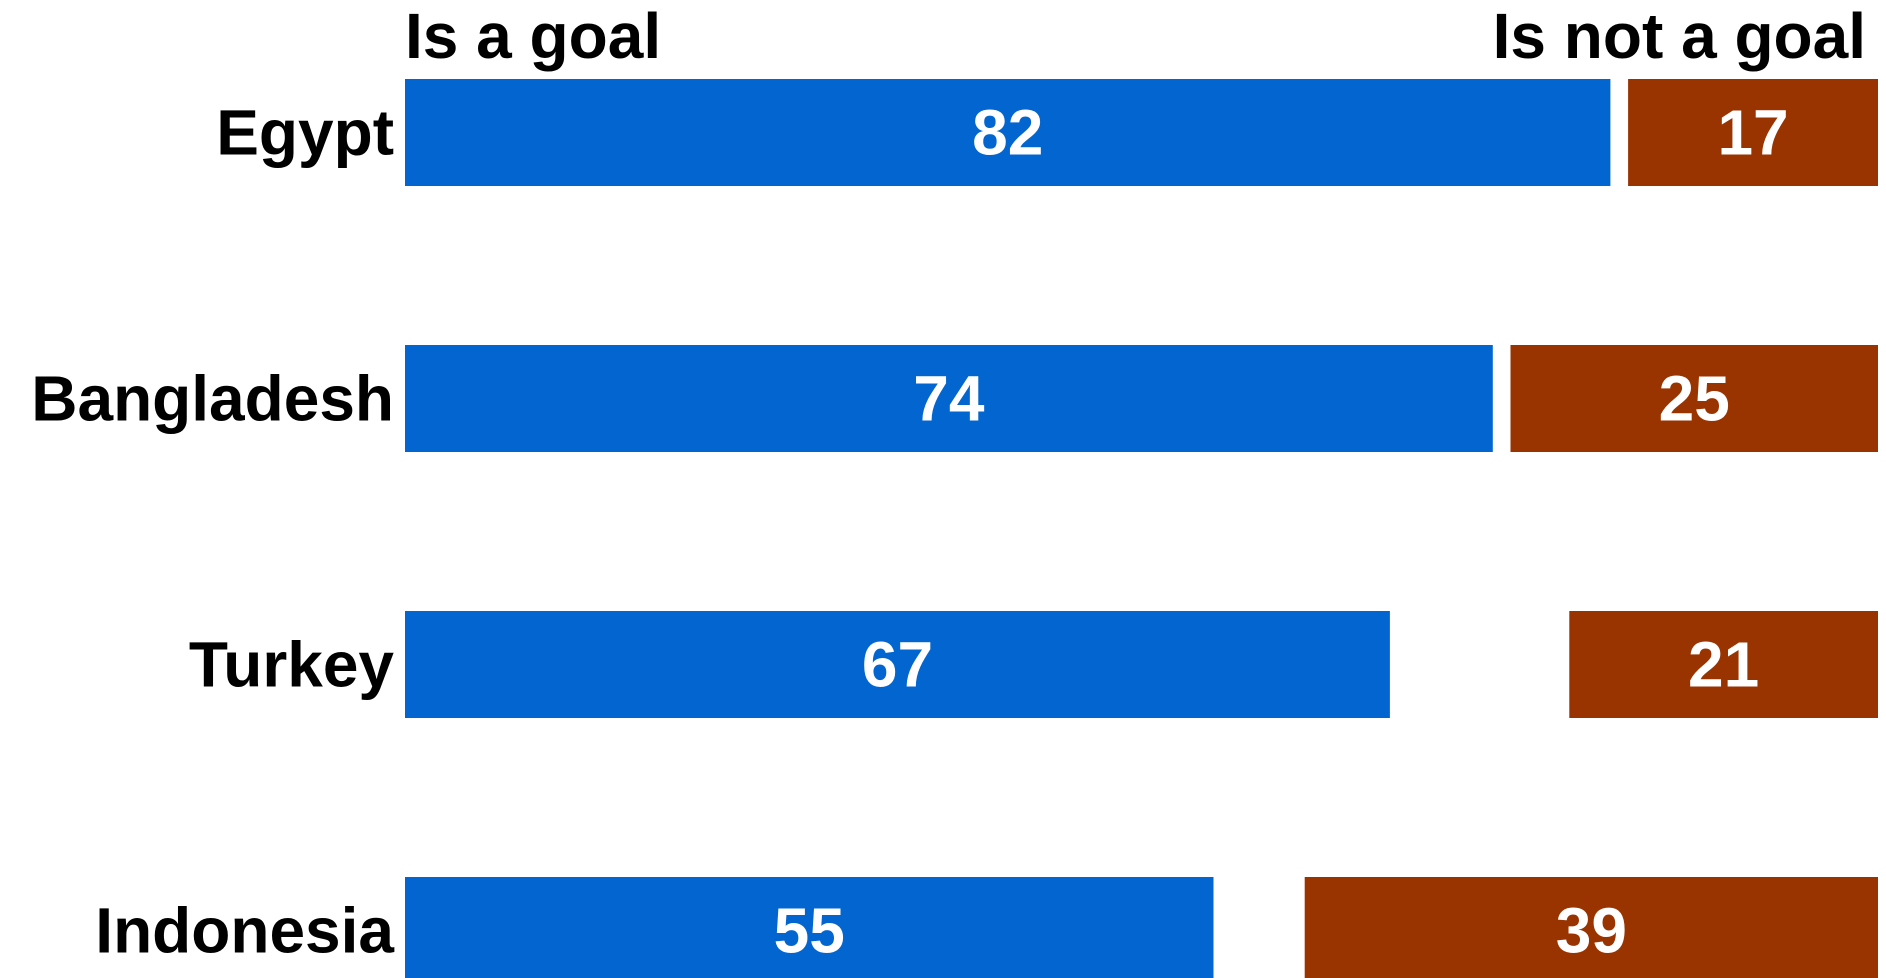  I want to click on bar-is-a-goal-egypt, so click(1008, 132).